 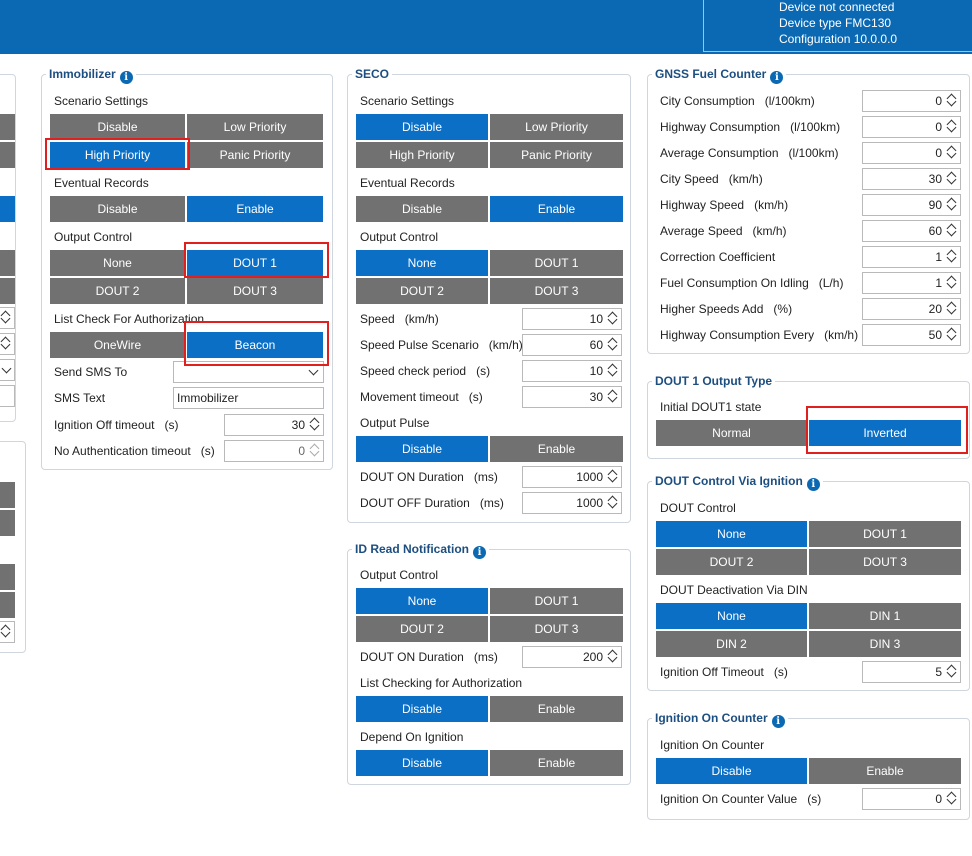 I want to click on seco-scenario-high: High Priority, so click(x=422, y=155).